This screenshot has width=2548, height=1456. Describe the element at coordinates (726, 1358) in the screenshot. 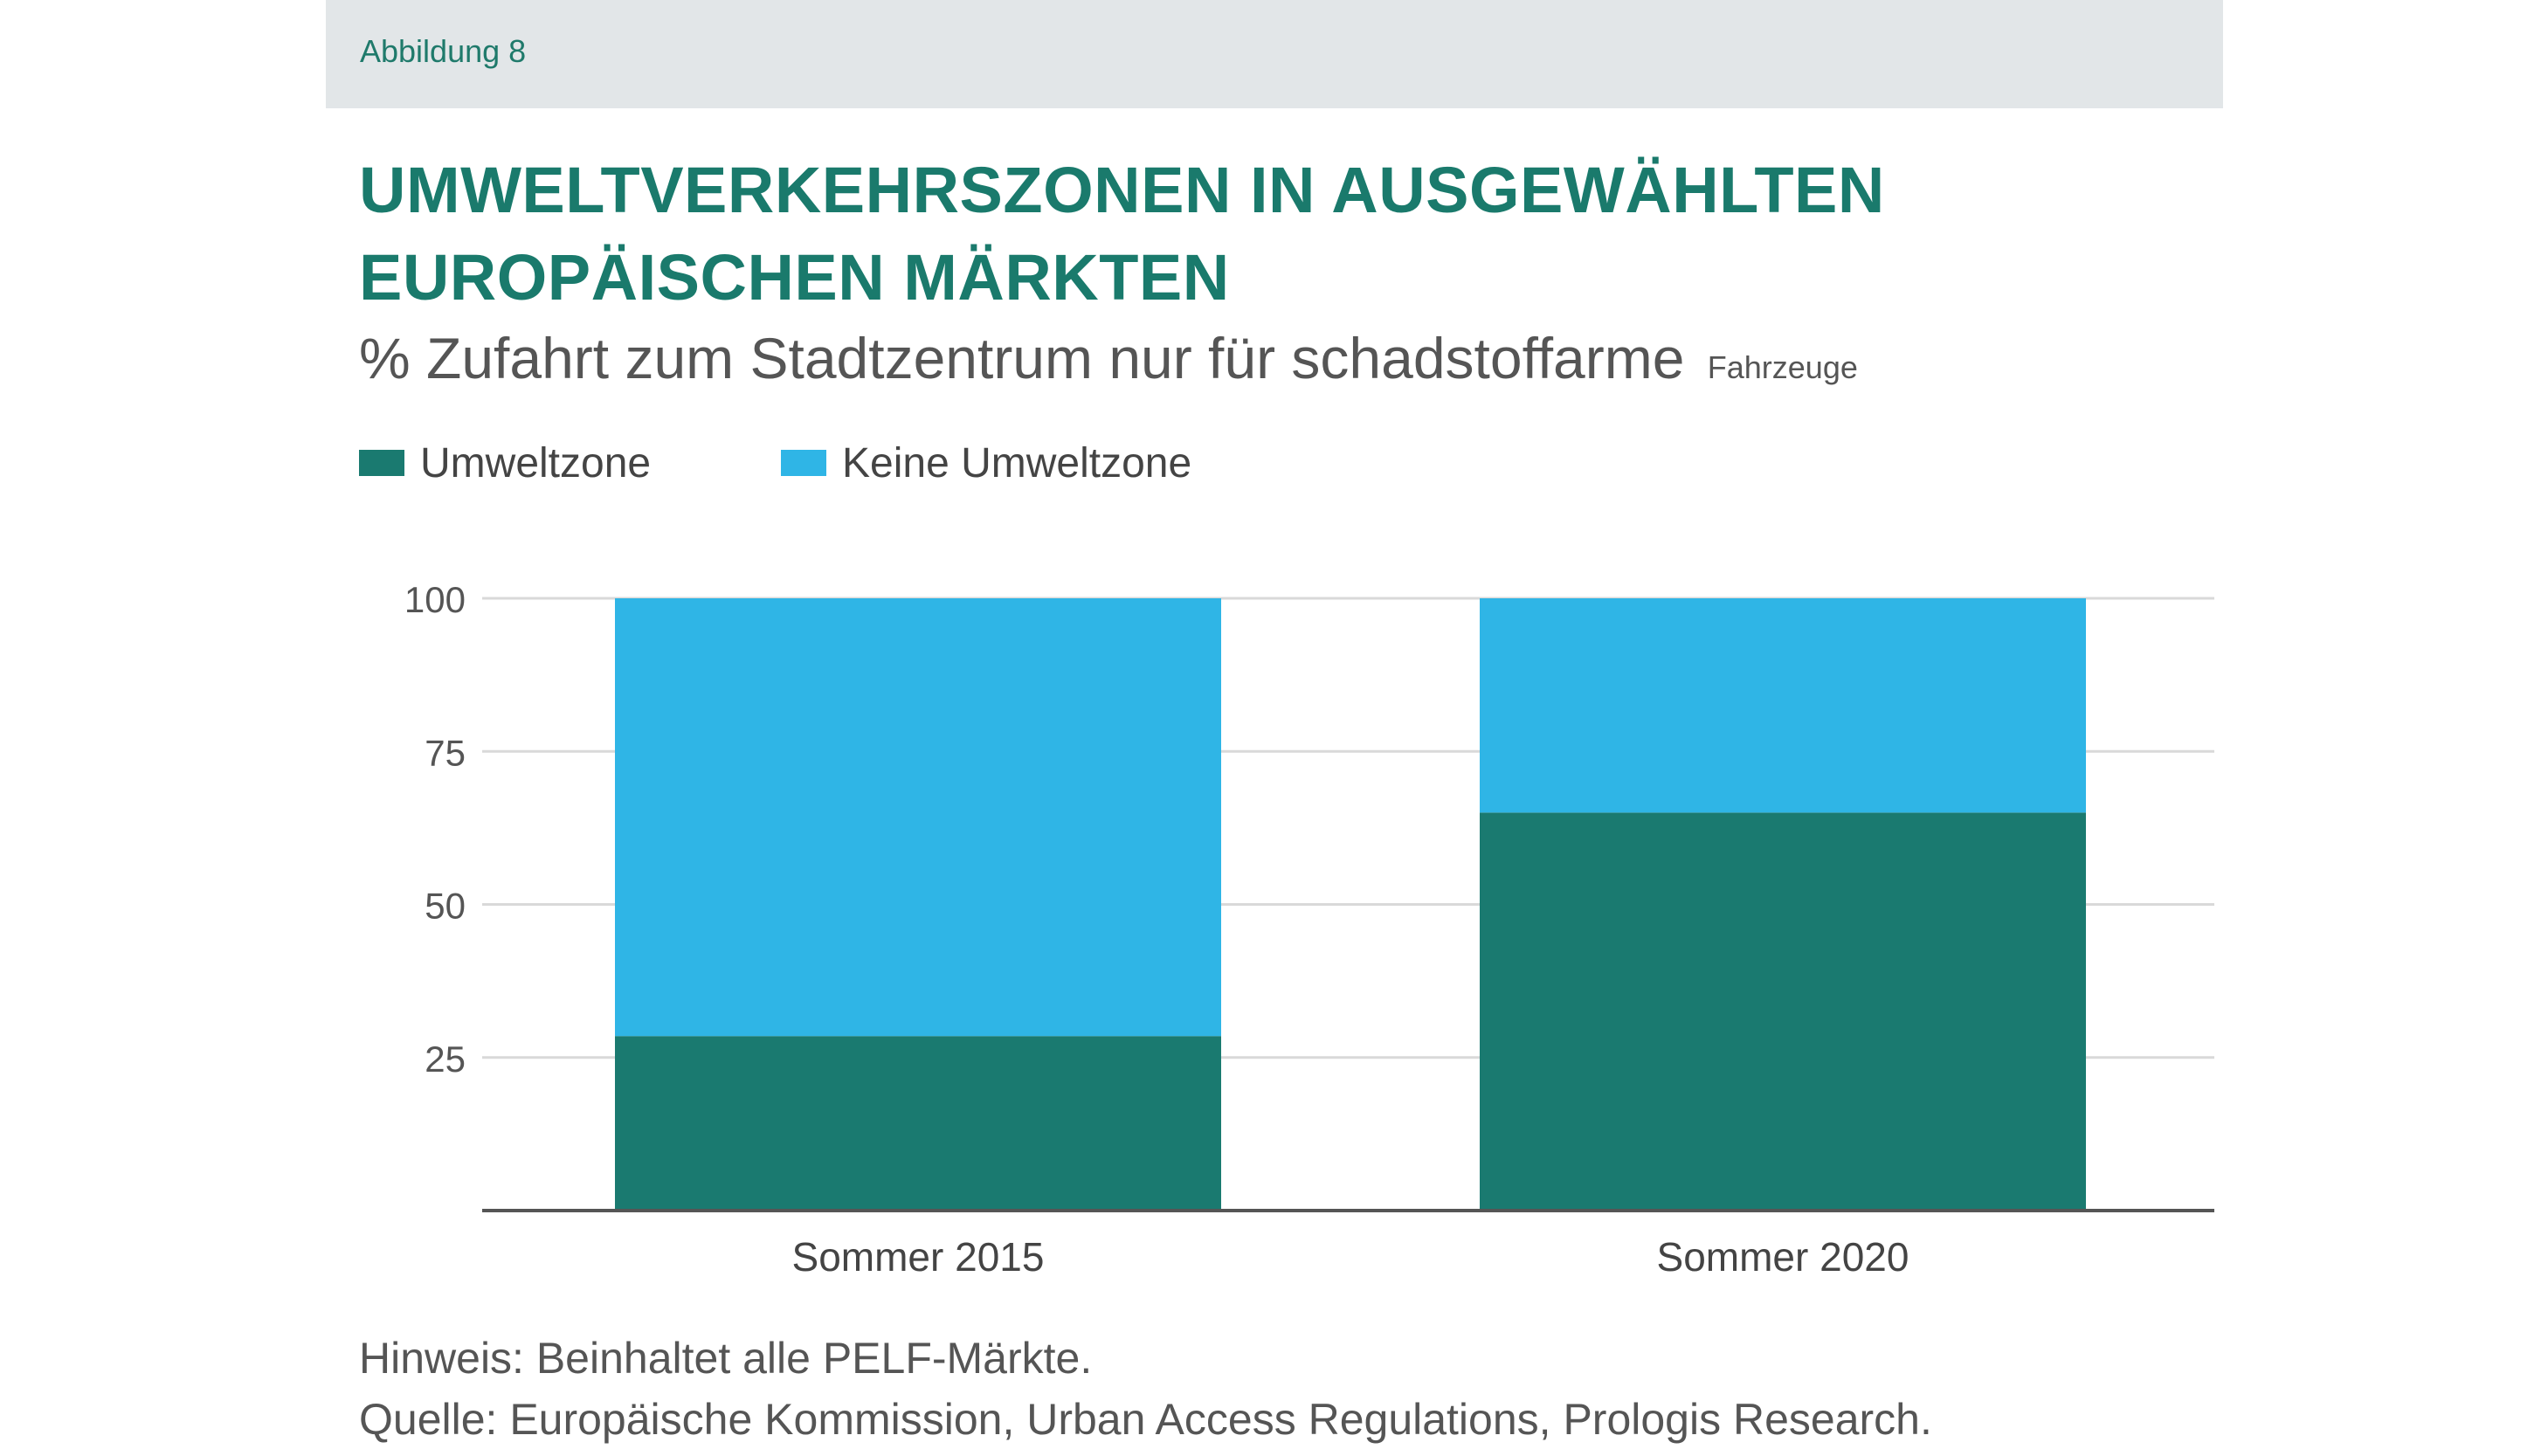

I see `note-hint: Hinweis: Beinhaltet alle PELF-Märkte.` at that location.